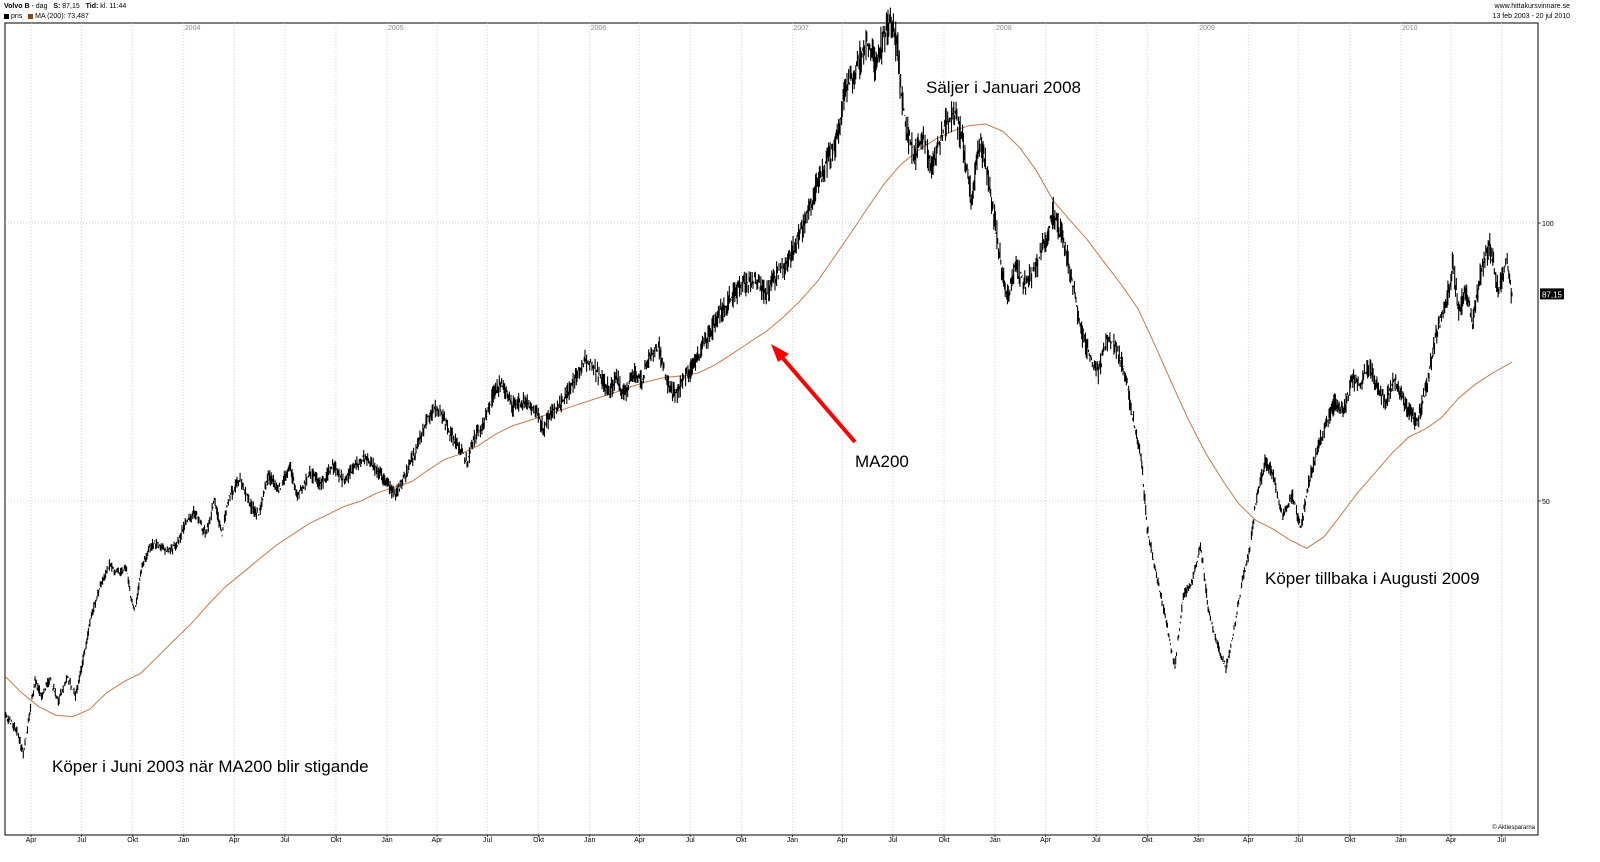 The width and height of the screenshot is (1600, 862). I want to click on last-price-tag-text: 87,15, so click(1552, 294).